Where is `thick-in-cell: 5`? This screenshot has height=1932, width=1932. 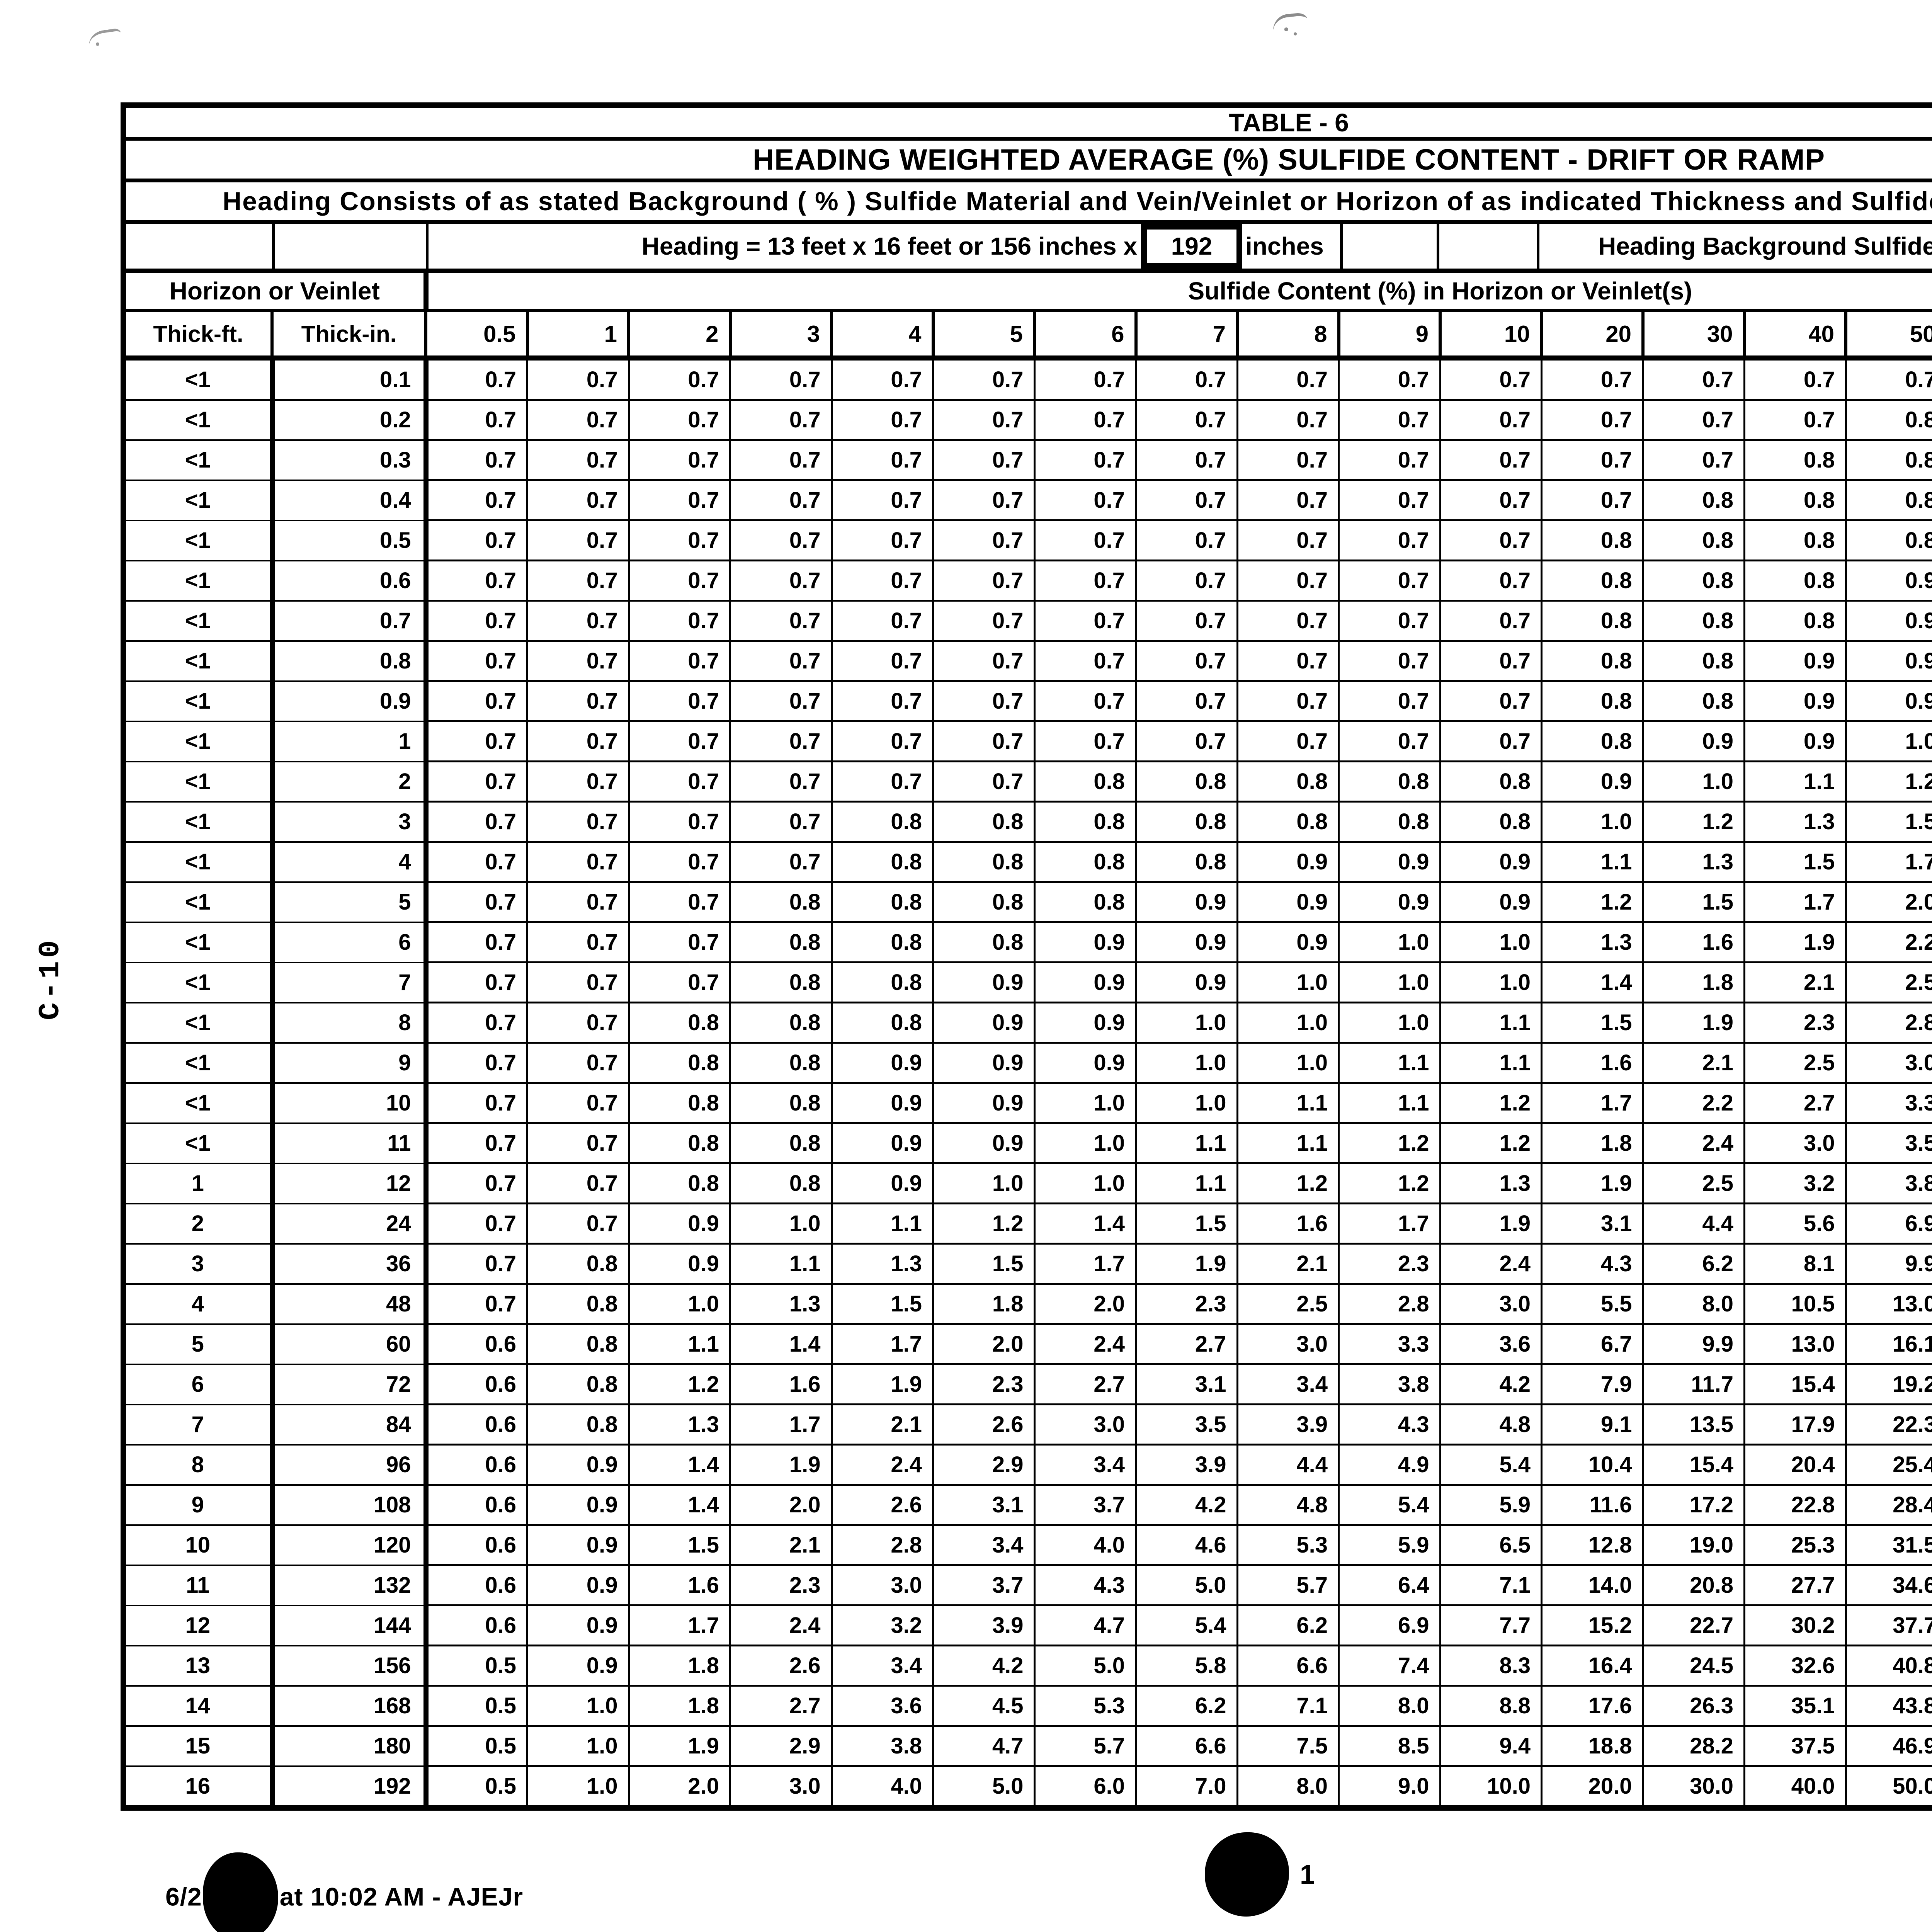 thick-in-cell: 5 is located at coordinates (350, 902).